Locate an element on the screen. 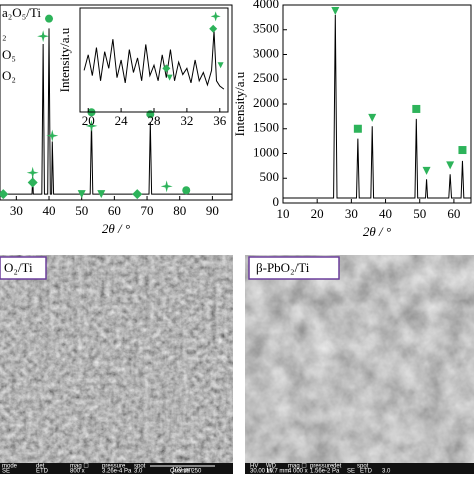 Image resolution: width=474 pixels, height=479 pixels. info-text: 30.00 kV is located at coordinates (262, 471).